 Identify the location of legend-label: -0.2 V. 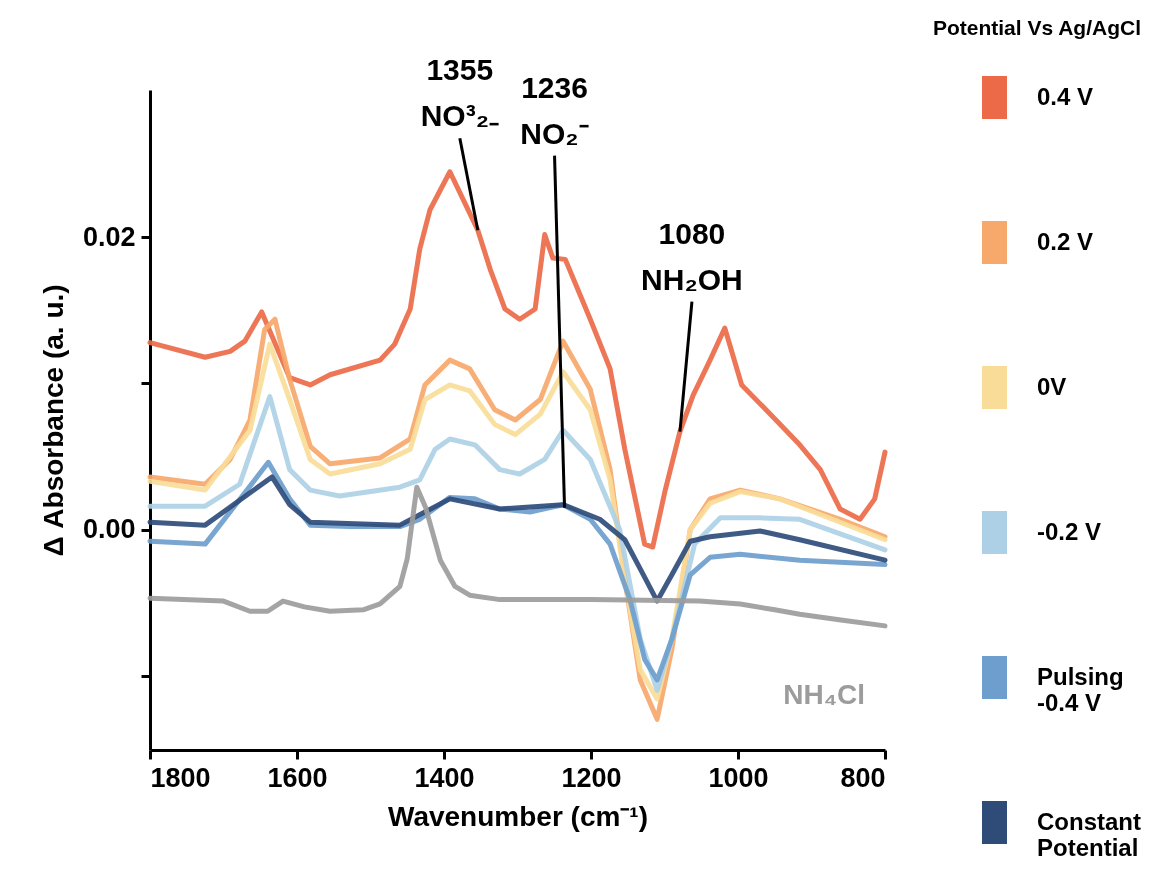
(1069, 531).